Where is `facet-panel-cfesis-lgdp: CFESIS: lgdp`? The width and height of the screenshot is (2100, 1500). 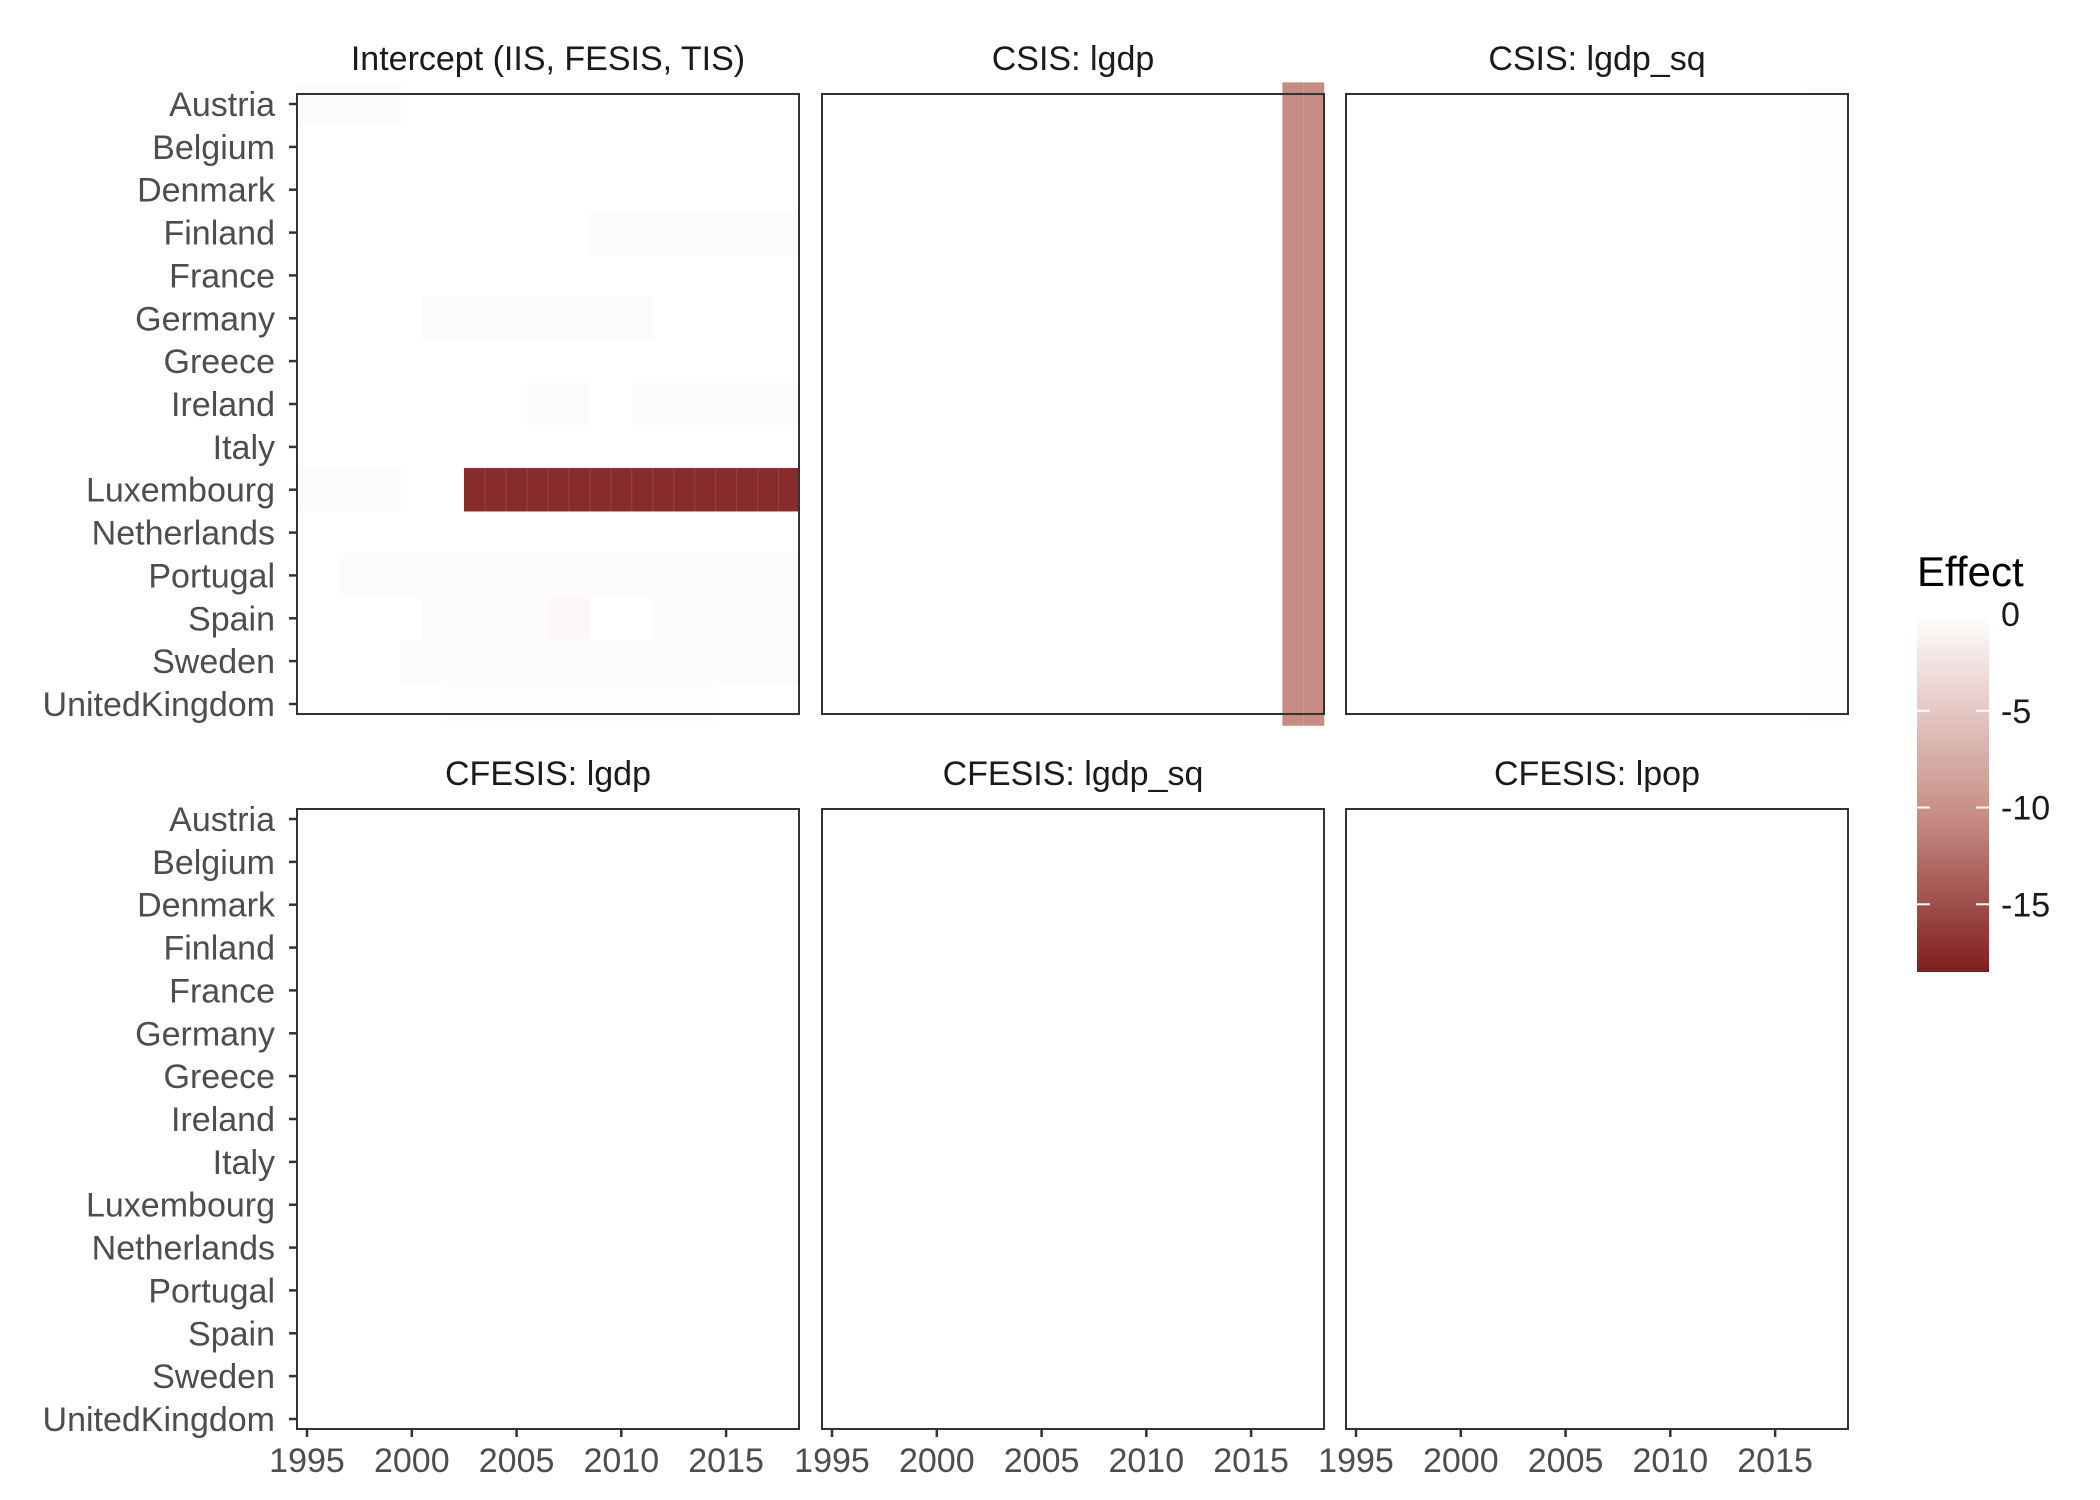
facet-panel-cfesis-lgdp: CFESIS: lgdp is located at coordinates (548, 1092).